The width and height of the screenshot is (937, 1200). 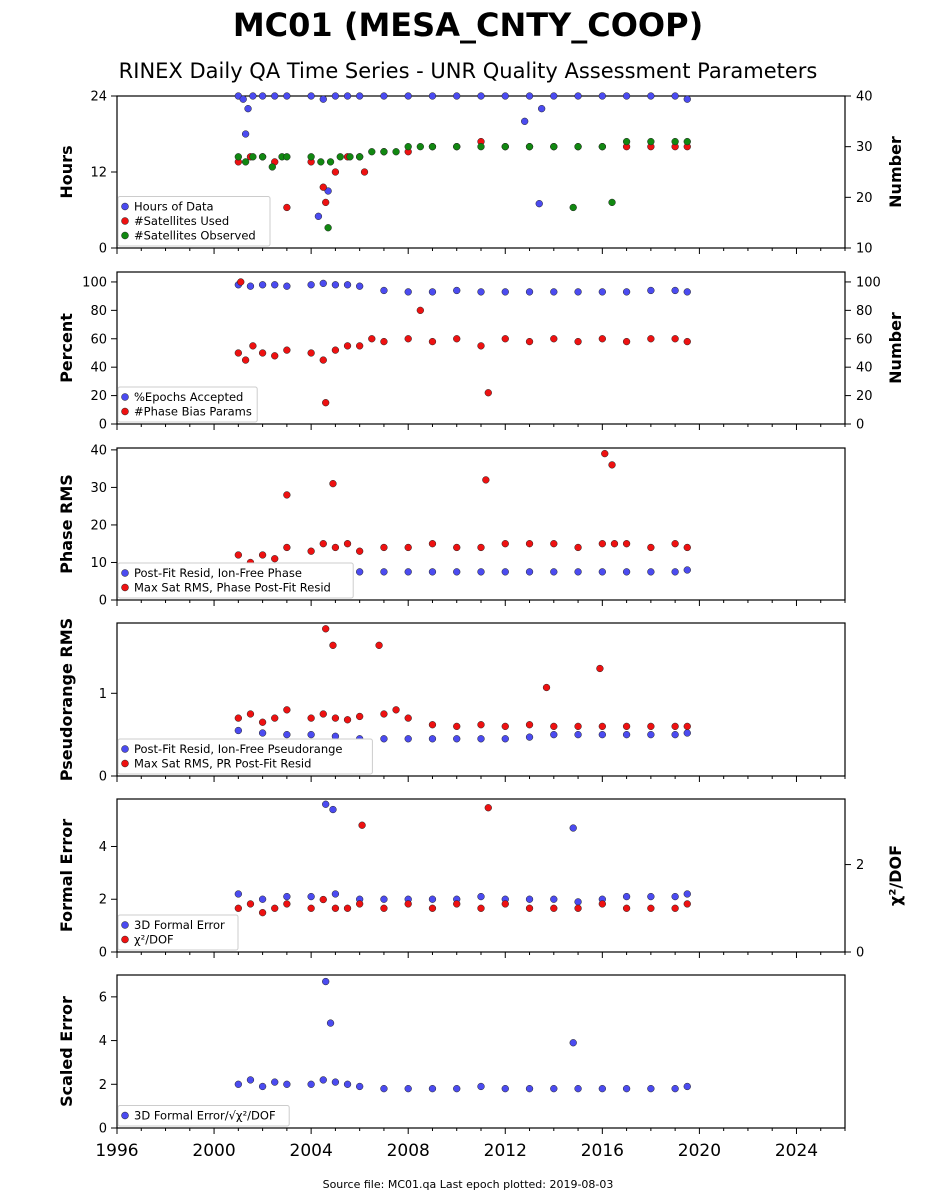 What do you see at coordinates (203, 1116) in the screenshot?
I see `legend: 3D Formal Error/√χ²/DOF` at bounding box center [203, 1116].